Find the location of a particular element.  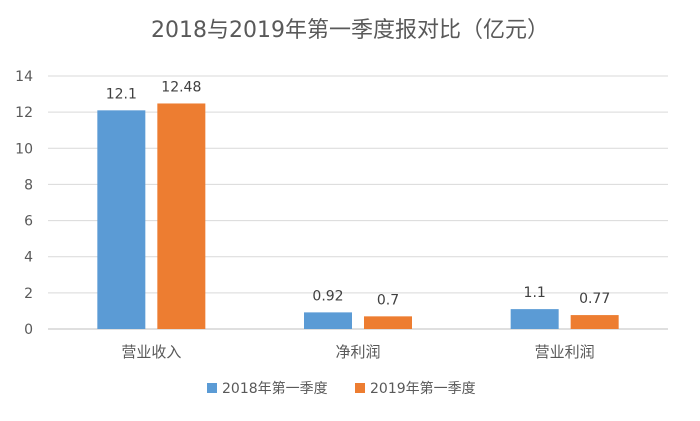

y-tick-label: 14 is located at coordinates (24, 77).